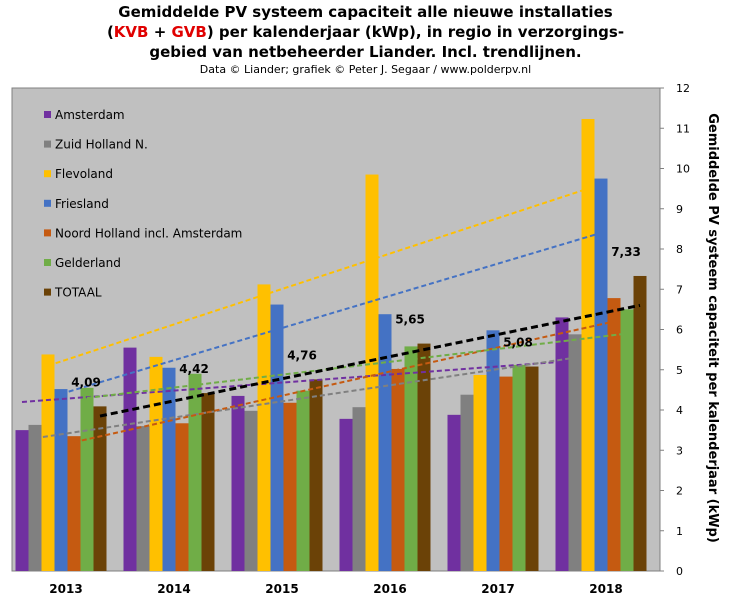  What do you see at coordinates (683, 88) in the screenshot?
I see `y-tick-label: 12` at bounding box center [683, 88].